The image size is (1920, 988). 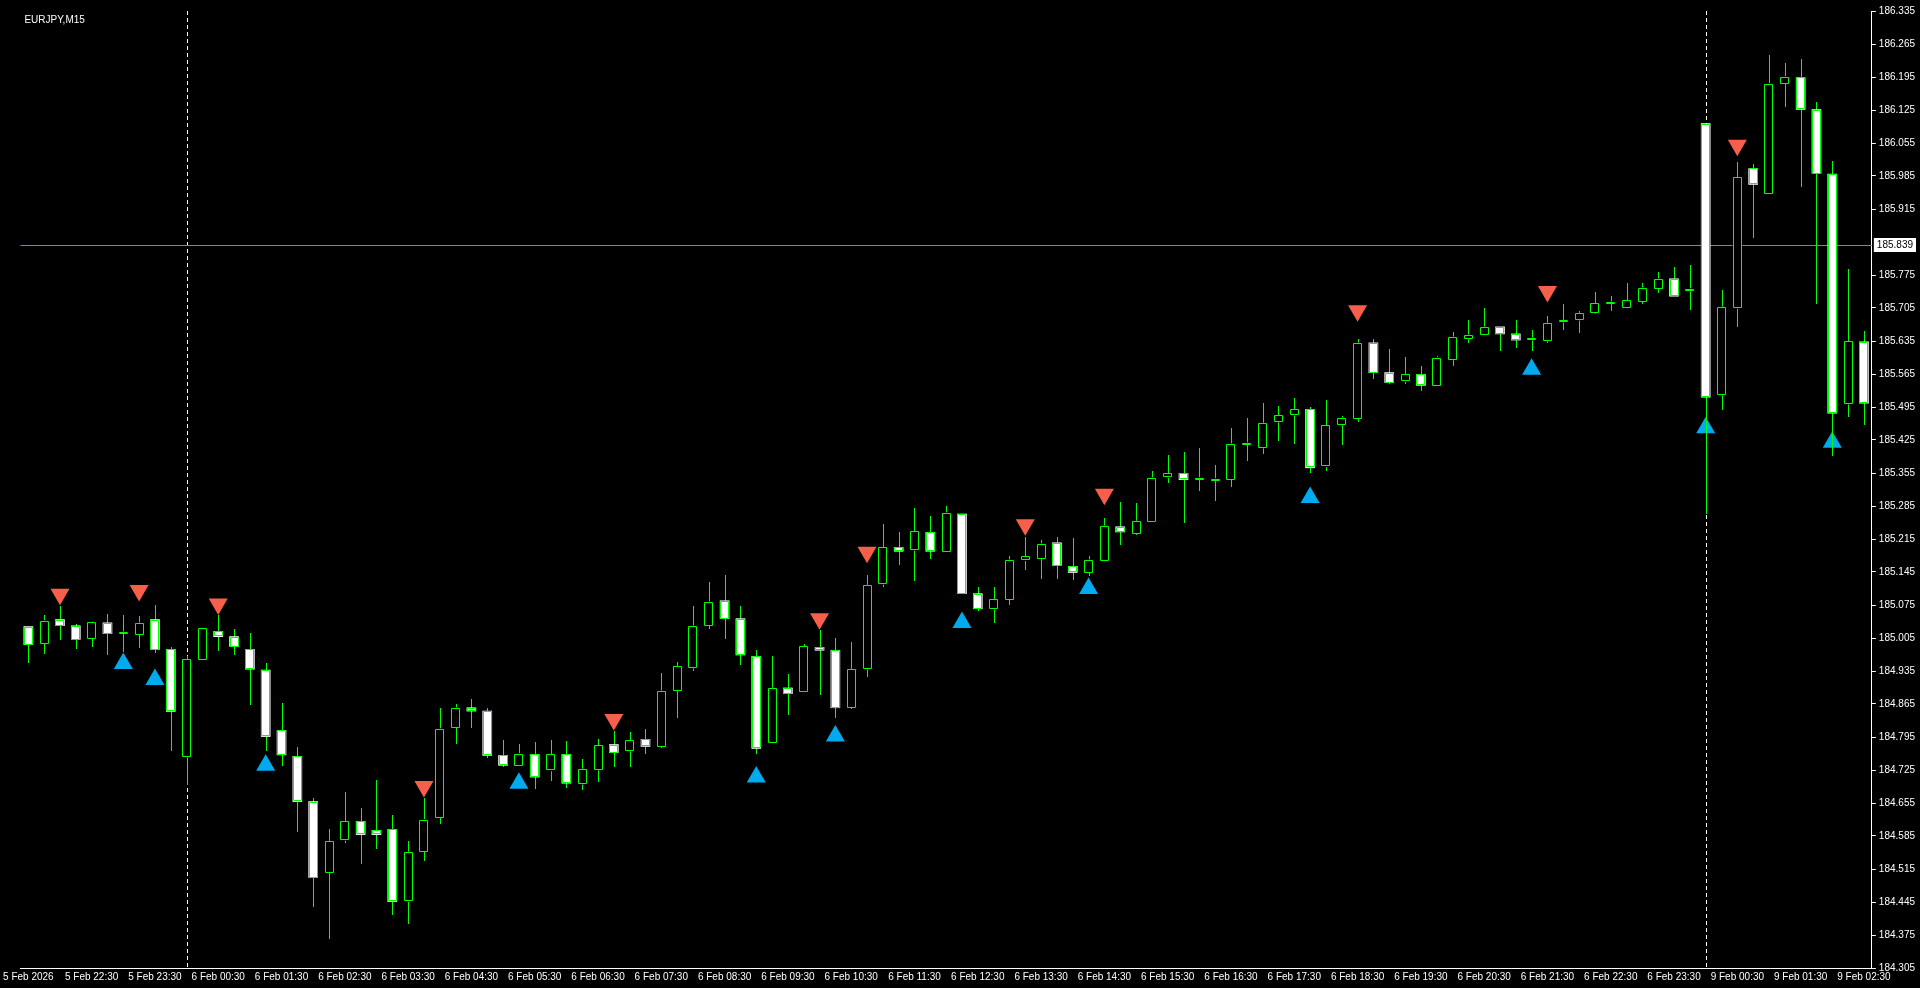 I want to click on x-tick-label: 6 Feb 20:30, so click(x=1484, y=976).